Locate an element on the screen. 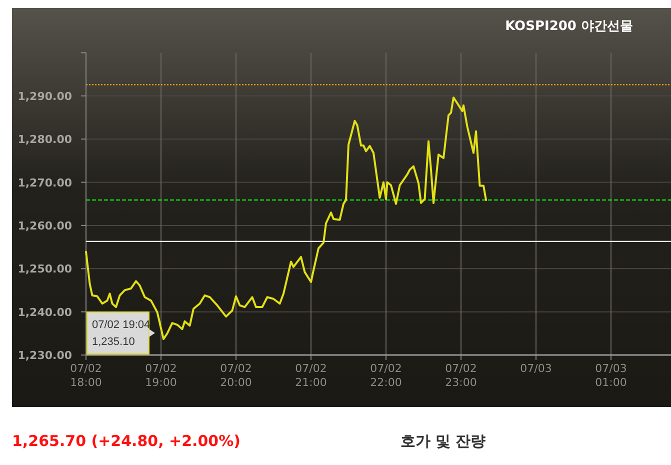  y-tick-label: 1,250.00 is located at coordinates (45, 269).